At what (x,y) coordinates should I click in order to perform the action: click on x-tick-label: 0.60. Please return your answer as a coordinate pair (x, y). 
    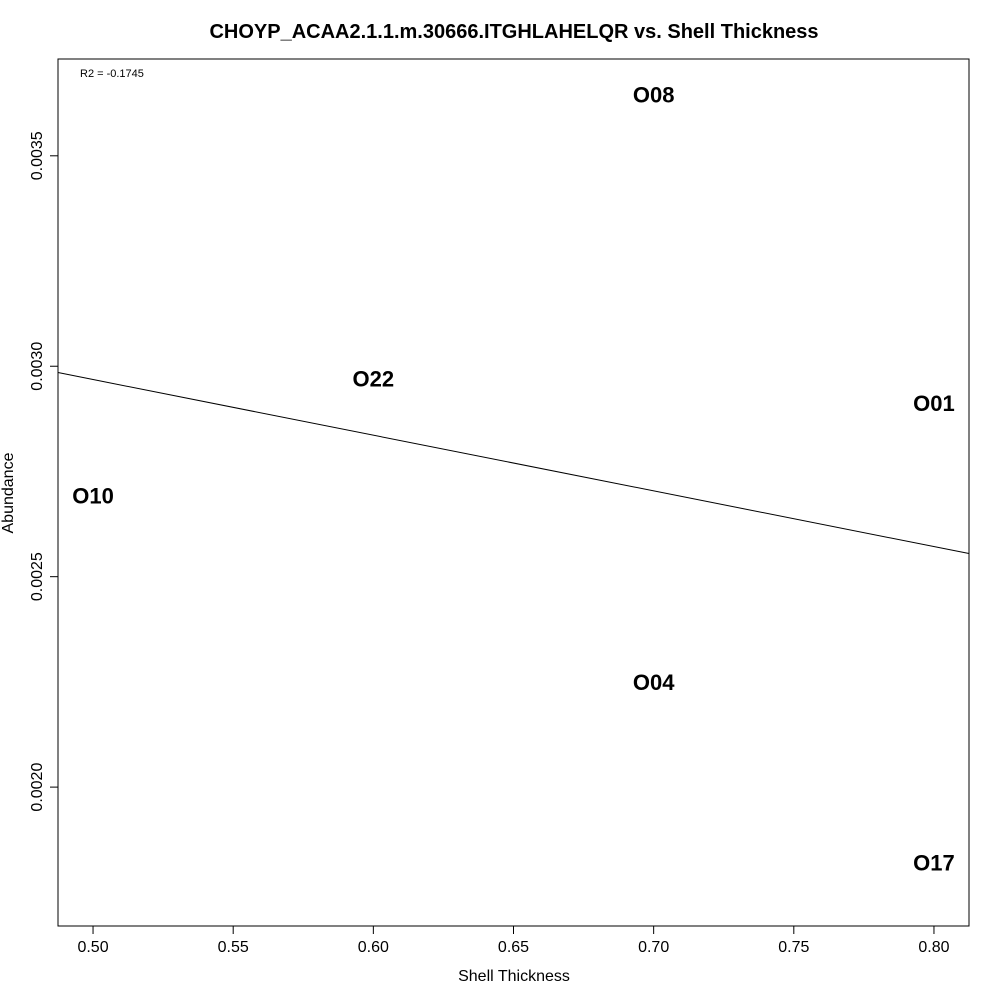
    Looking at the image, I should click on (373, 947).